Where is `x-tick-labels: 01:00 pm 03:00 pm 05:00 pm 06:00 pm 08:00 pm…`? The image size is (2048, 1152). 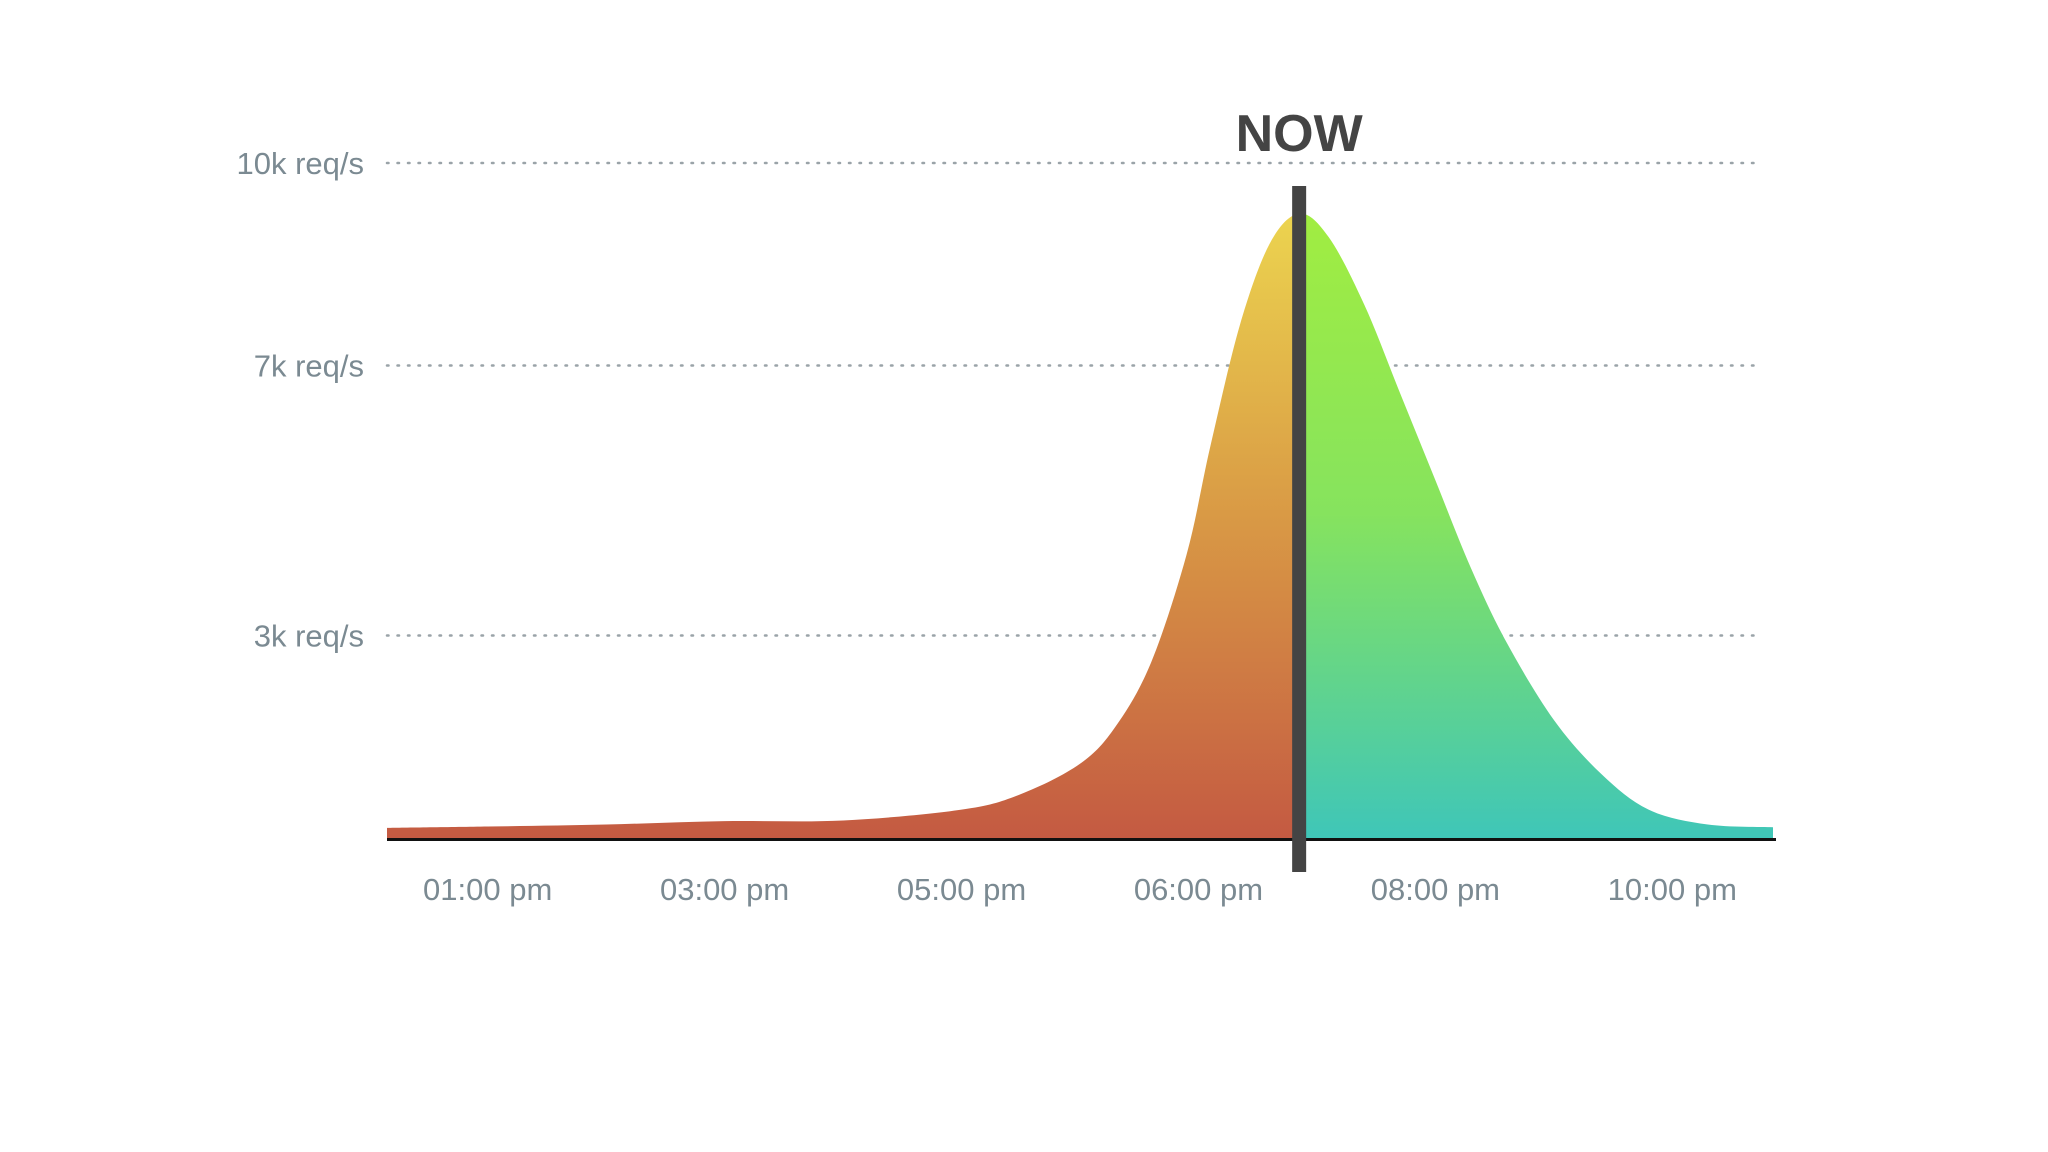
x-tick-labels: 01:00 pm 03:00 pm 05:00 pm 06:00 pm 08:00 pm… is located at coordinates (1080, 889).